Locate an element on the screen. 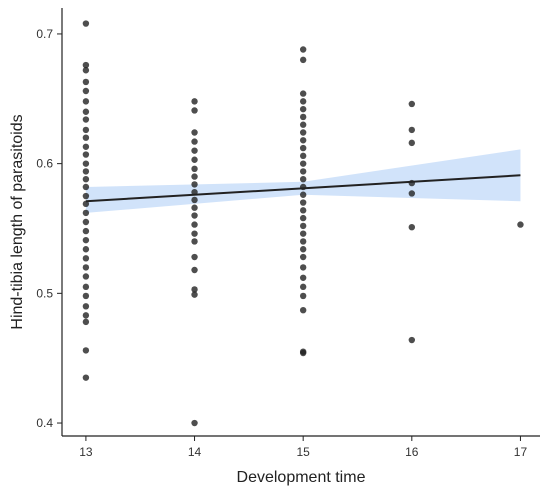  regression-line is located at coordinates (303, 188).